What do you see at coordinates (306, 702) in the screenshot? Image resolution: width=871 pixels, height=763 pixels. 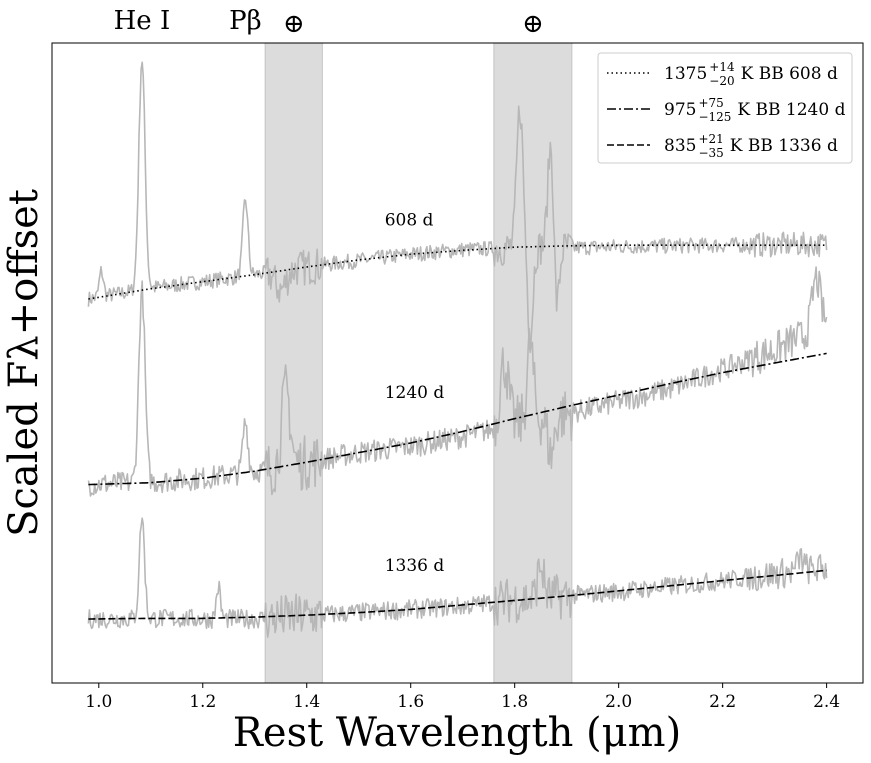 I see `x-tick-label: 1.4` at bounding box center [306, 702].